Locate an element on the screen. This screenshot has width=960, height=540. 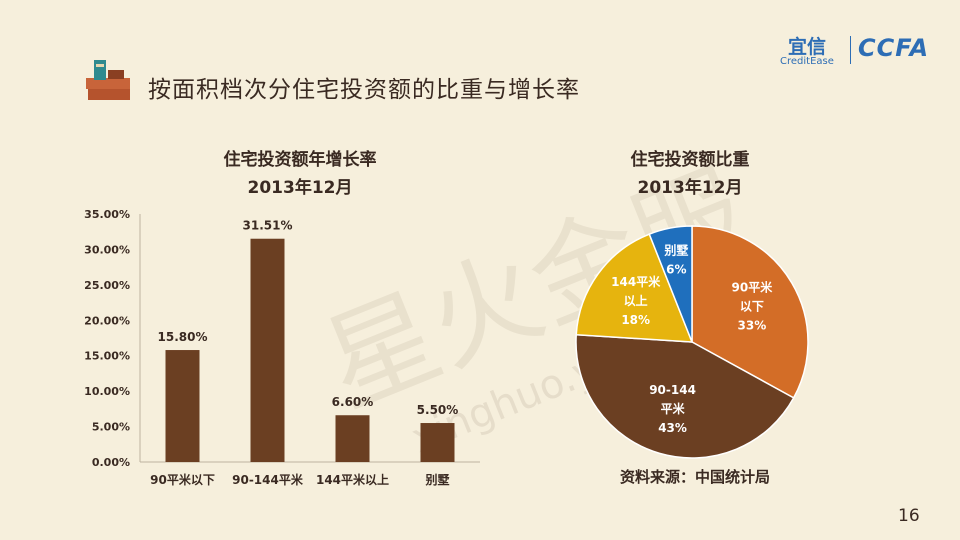
page-number: 16 is located at coordinates (909, 516).